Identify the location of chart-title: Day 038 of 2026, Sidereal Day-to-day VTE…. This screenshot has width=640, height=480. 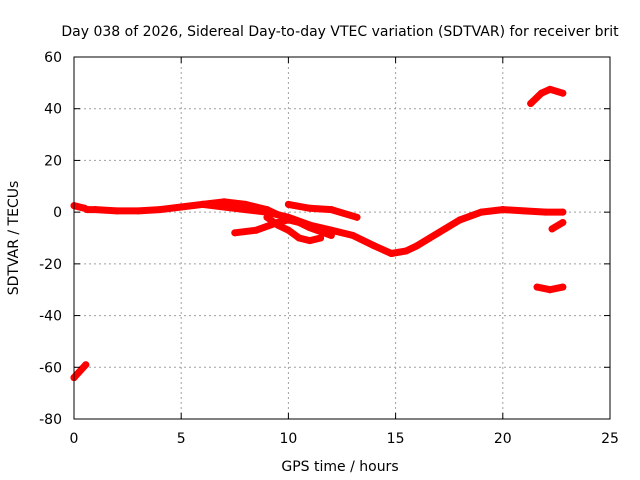
(340, 32).